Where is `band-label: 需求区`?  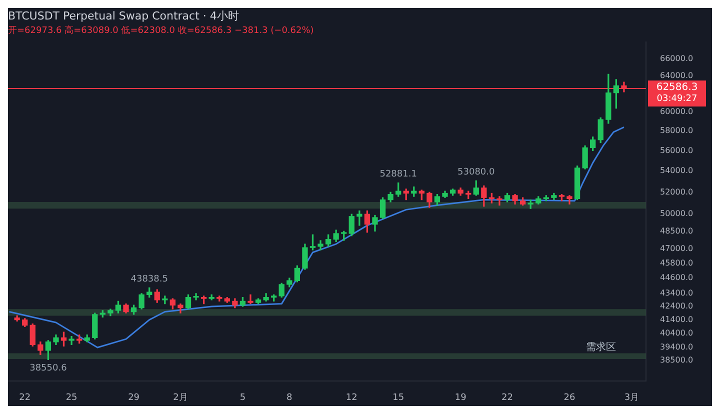
band-label: 需求区 is located at coordinates (601, 346).